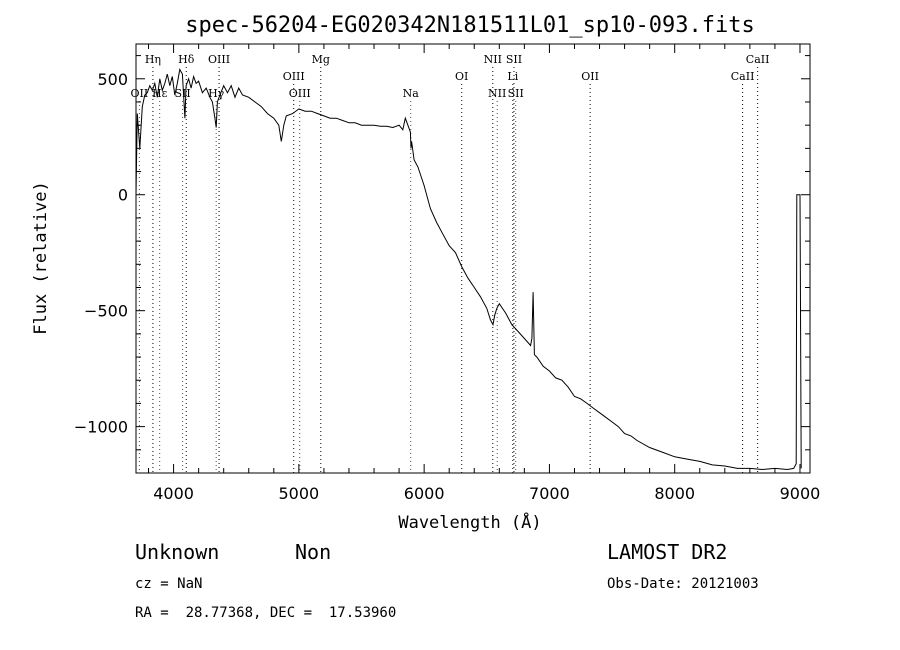 Image resolution: width=900 pixels, height=650 pixels. I want to click on survey-name: LAMOST DR2, so click(667, 552).